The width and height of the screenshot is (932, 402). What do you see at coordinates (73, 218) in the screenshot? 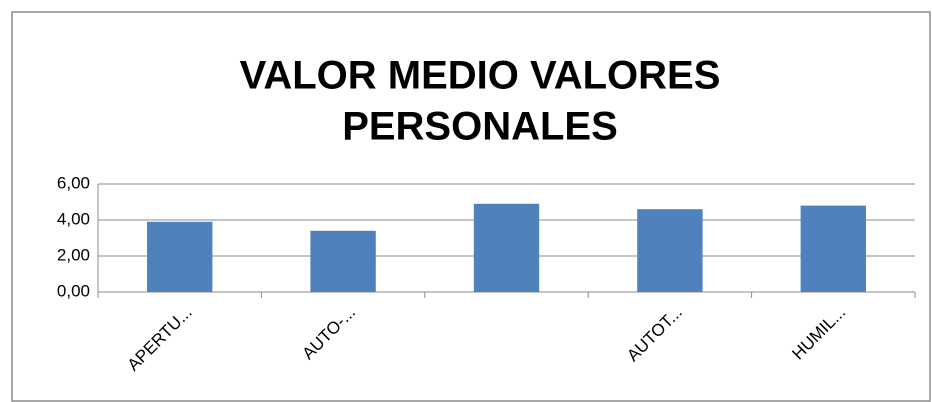
I see `y-tick-label: 4,00` at bounding box center [73, 218].